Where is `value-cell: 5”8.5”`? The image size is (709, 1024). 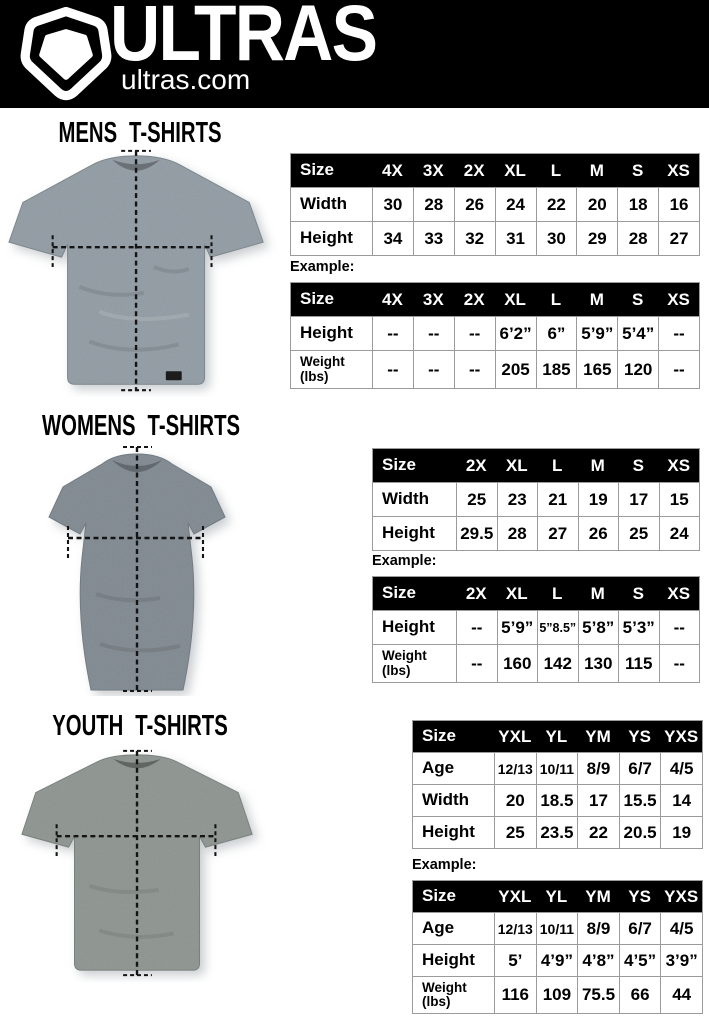
value-cell: 5”8.5” is located at coordinates (557, 627).